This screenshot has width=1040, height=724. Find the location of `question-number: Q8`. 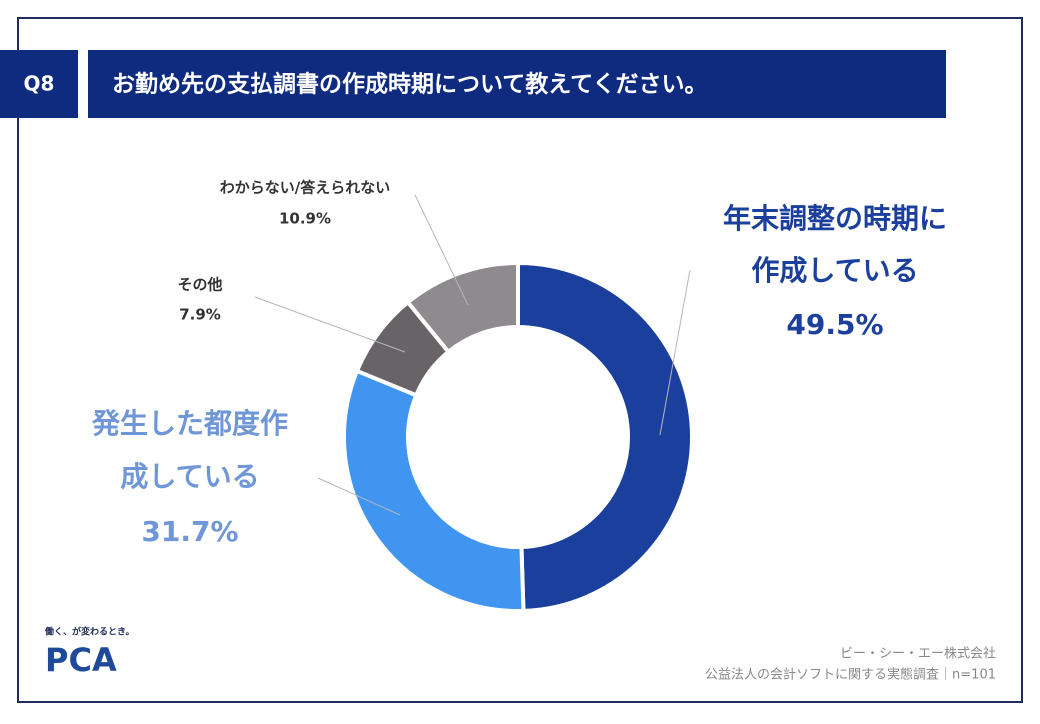

question-number: Q8 is located at coordinates (39, 84).